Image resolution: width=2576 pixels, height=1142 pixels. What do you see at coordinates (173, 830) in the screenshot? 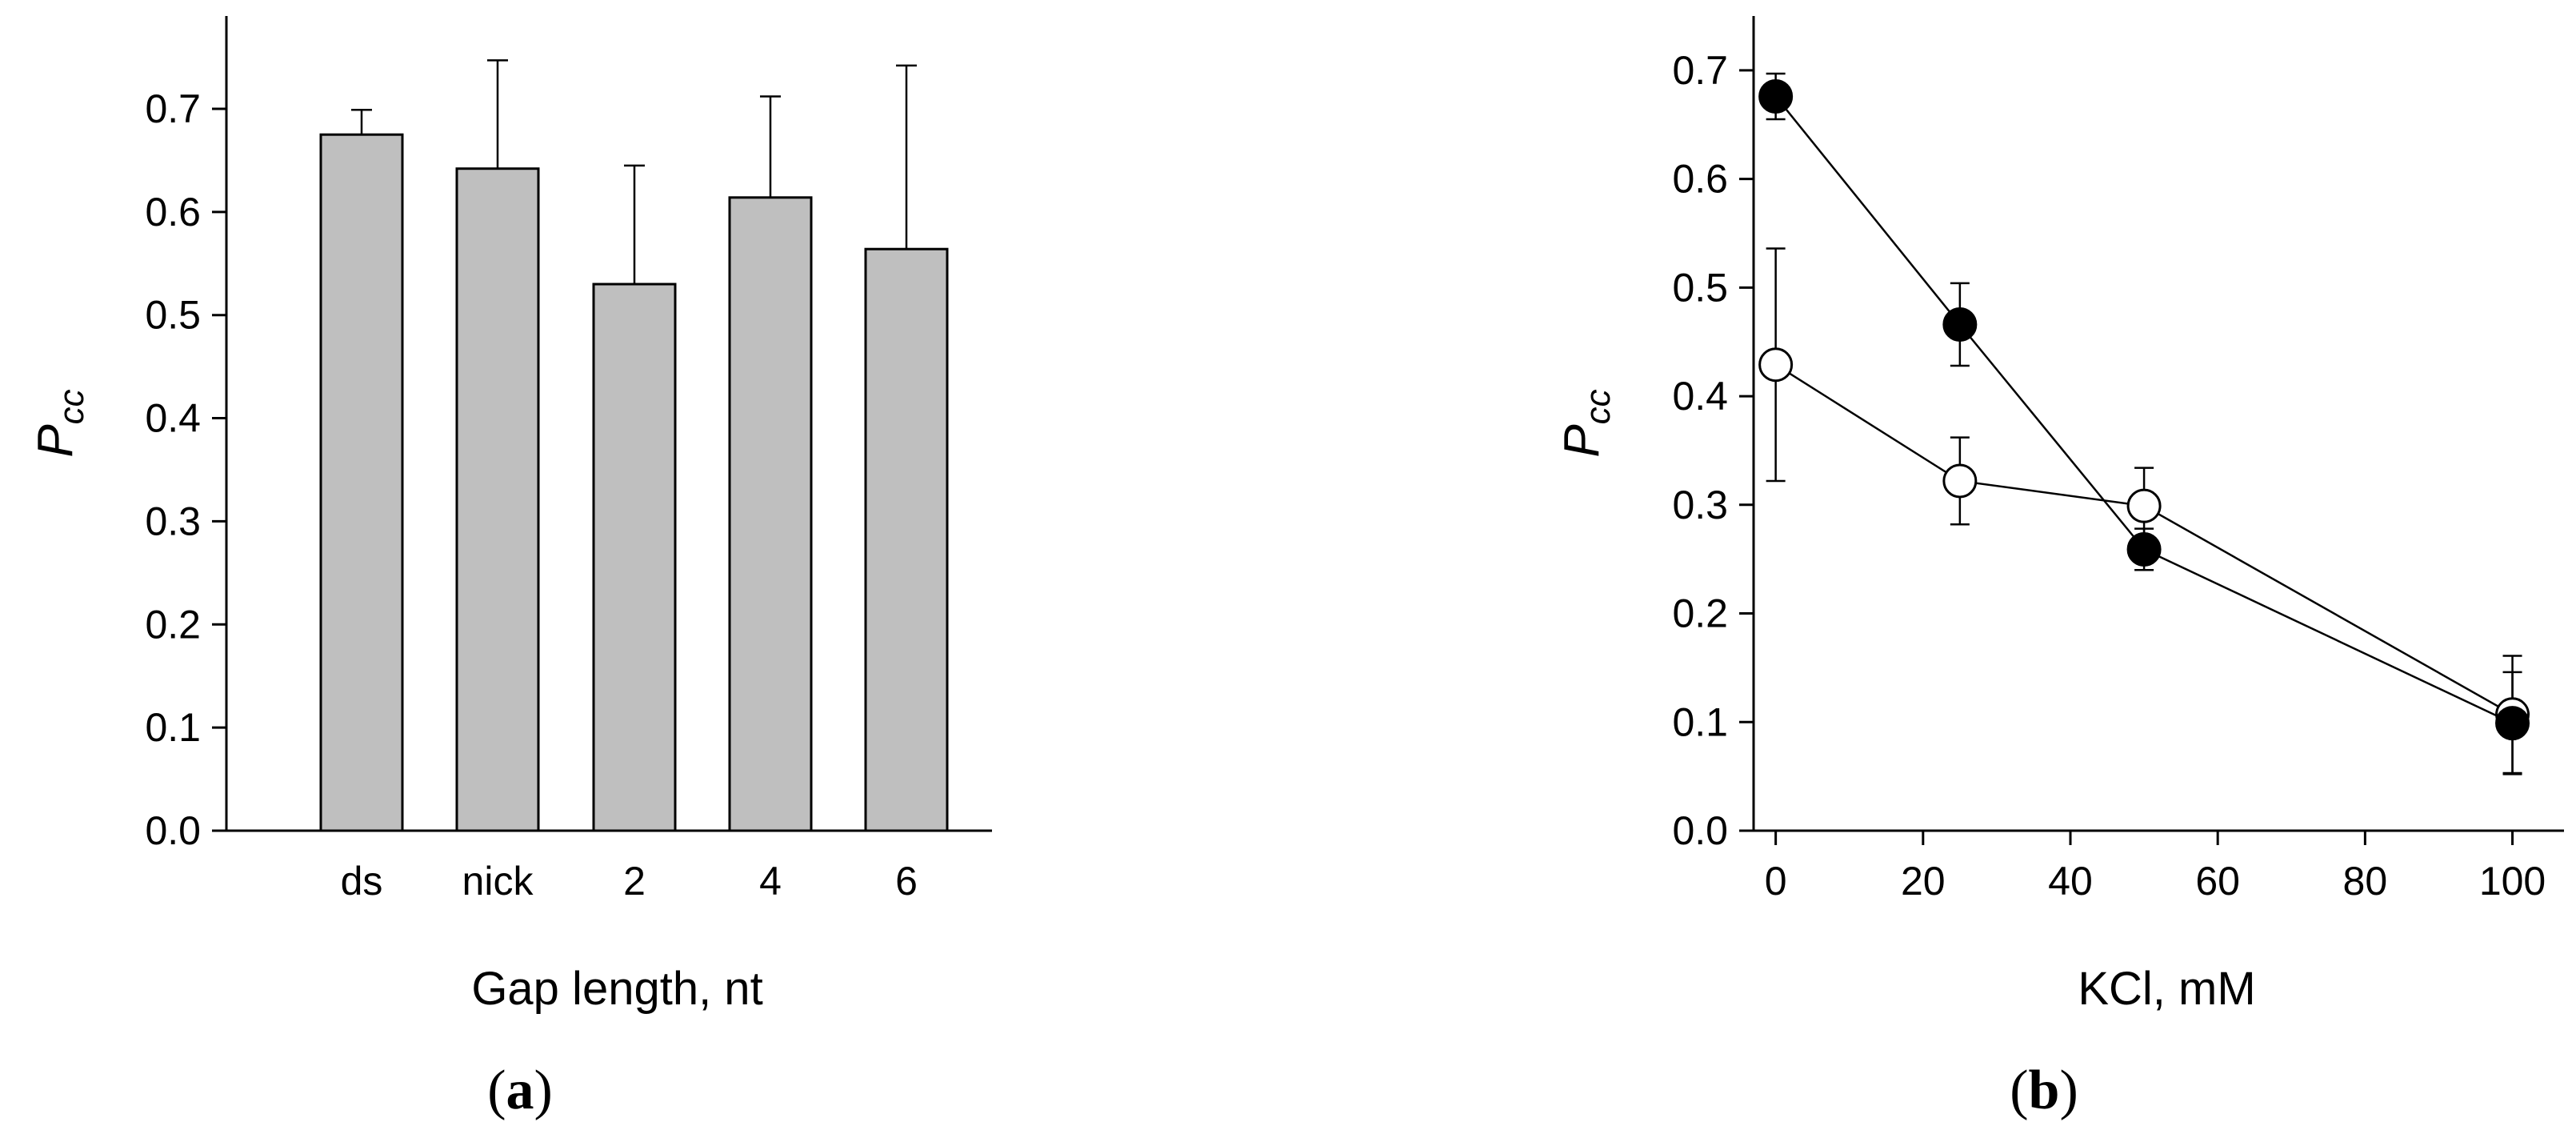
I see `a-ytick-label: 0.0` at bounding box center [173, 830].